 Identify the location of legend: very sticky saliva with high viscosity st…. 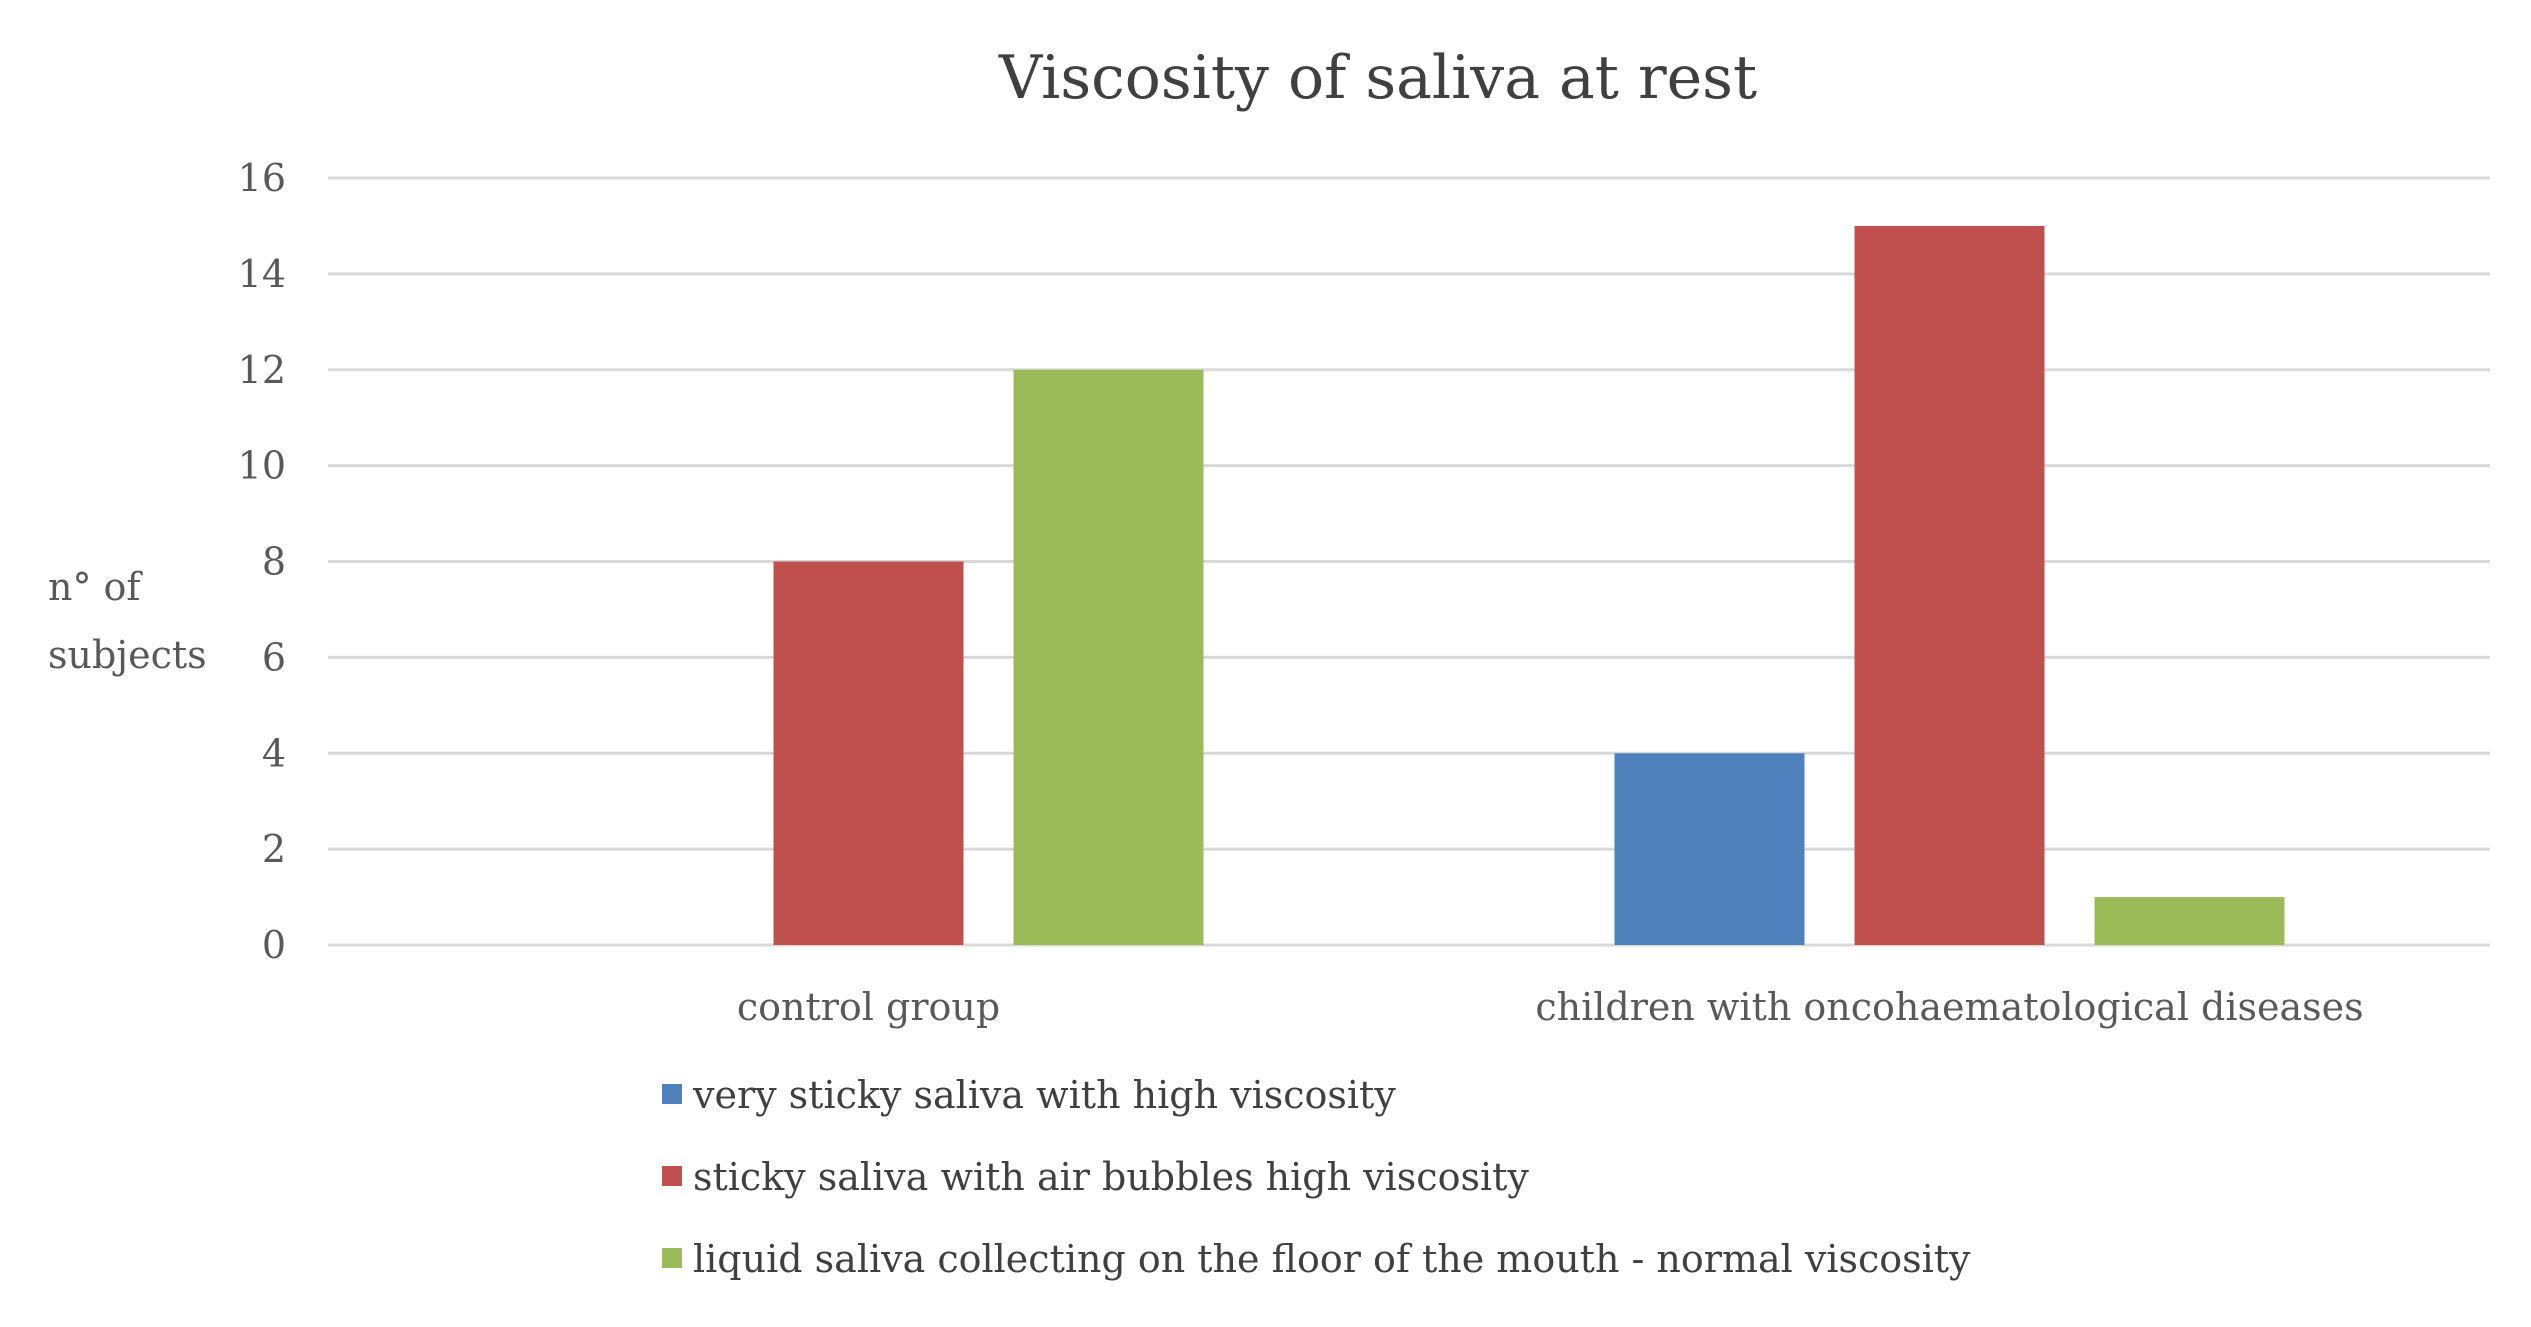
(1316, 1177).